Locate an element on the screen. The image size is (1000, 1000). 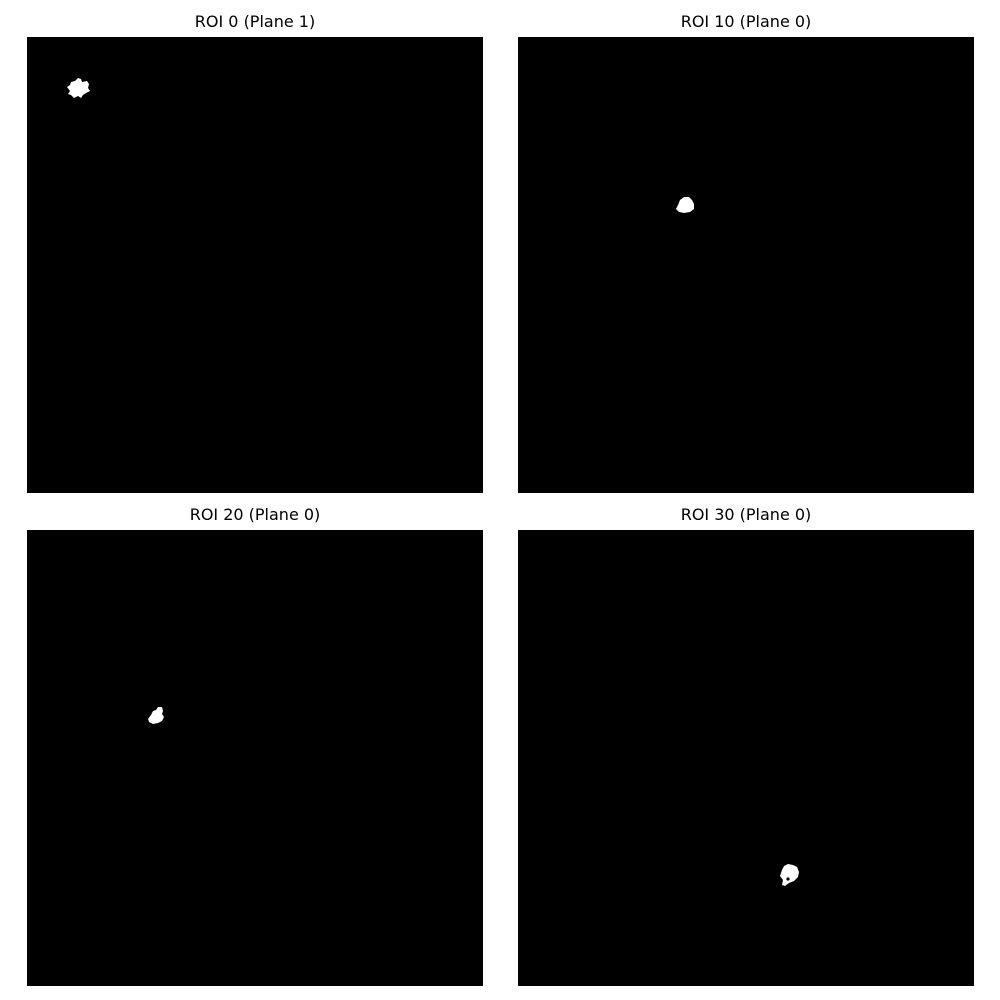
panel-title: ROI 30 (Plane 0) is located at coordinates (746, 514).